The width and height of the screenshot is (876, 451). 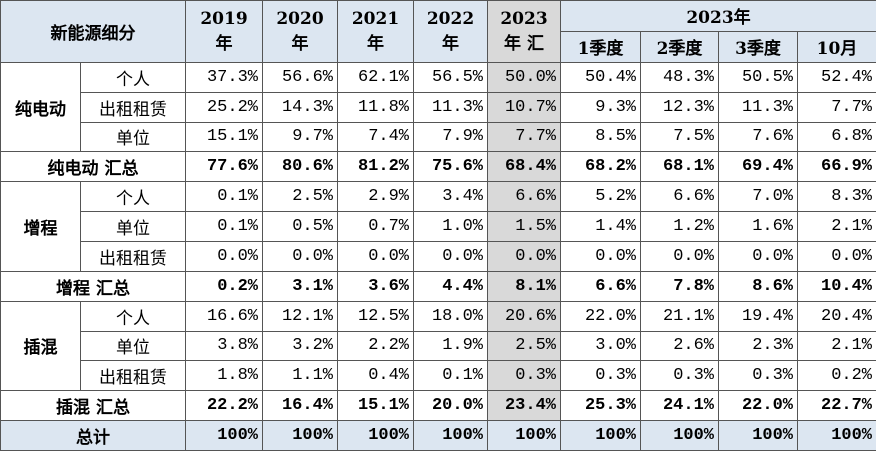 What do you see at coordinates (133, 199) in the screenshot?
I see `cell-text: 个人` at bounding box center [133, 199].